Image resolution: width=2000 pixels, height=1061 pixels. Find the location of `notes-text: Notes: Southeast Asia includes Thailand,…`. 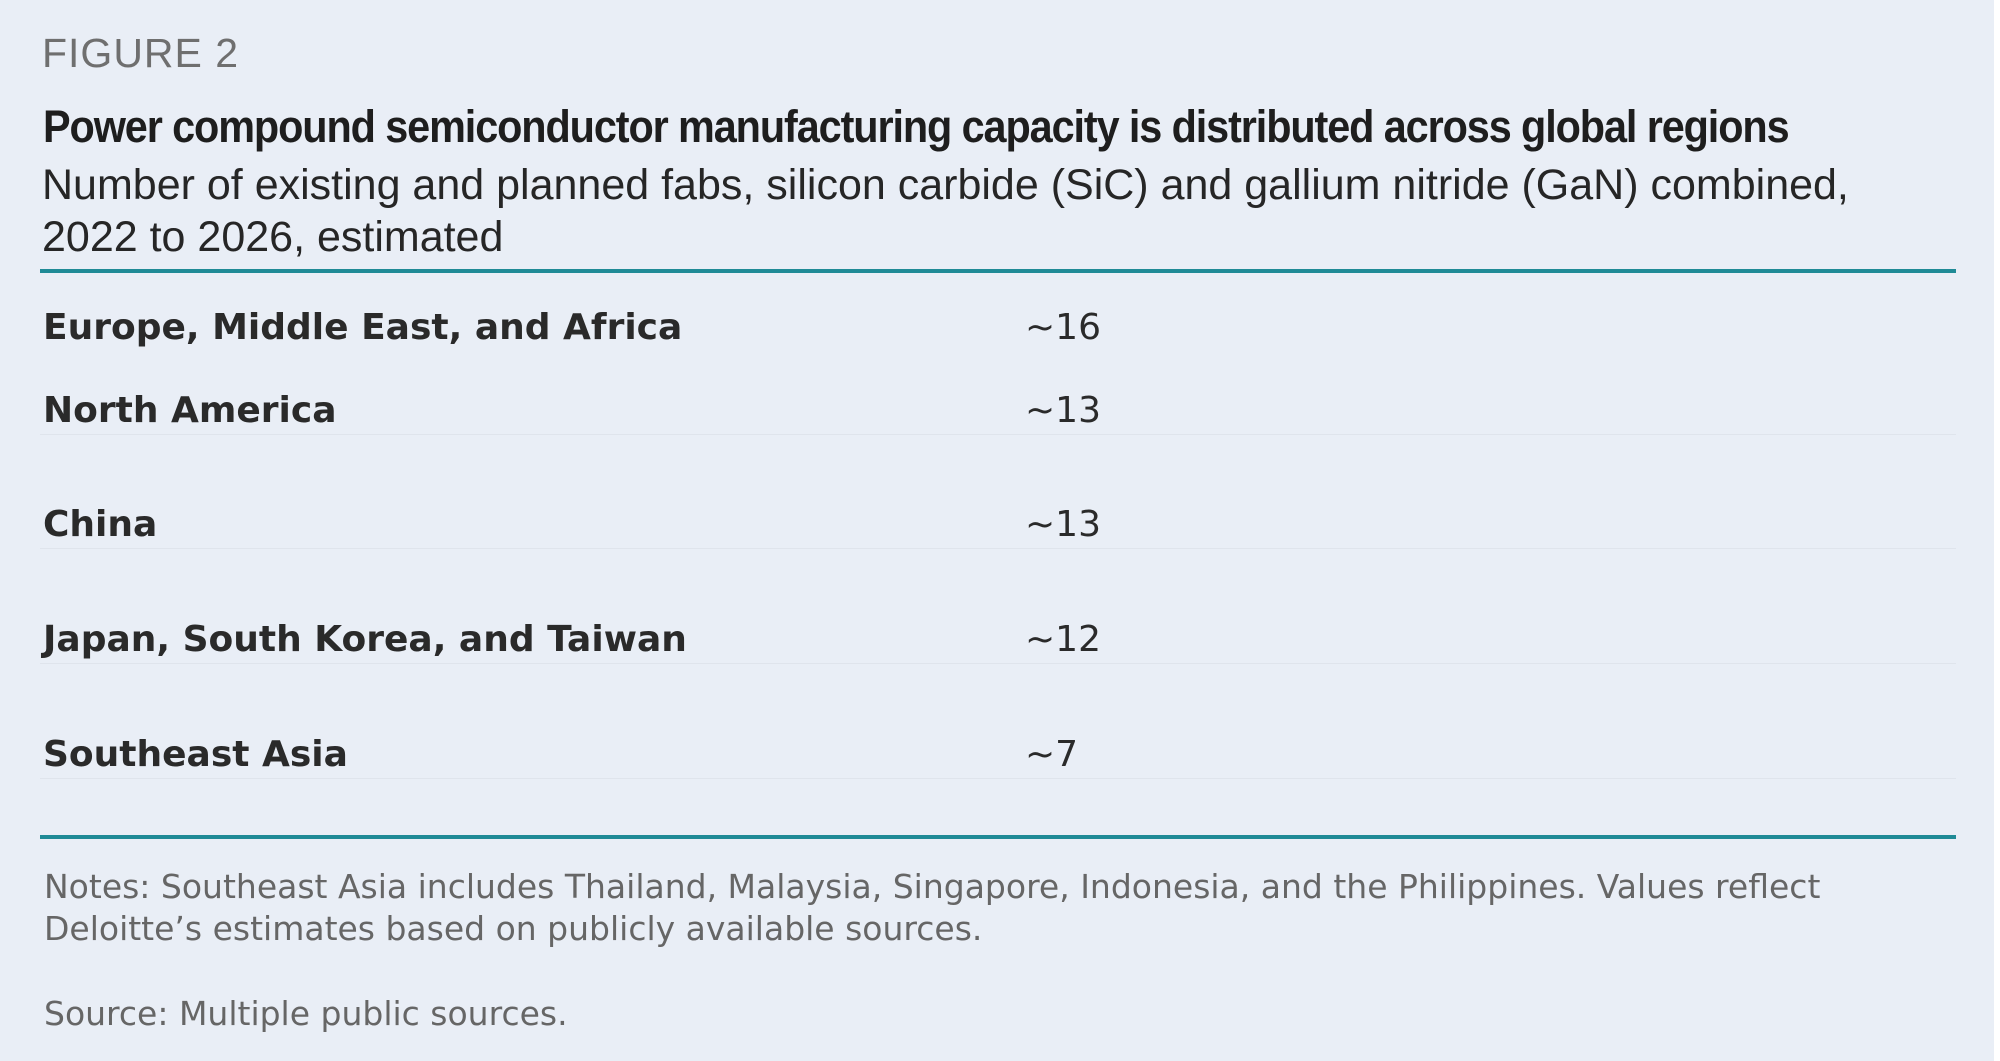

notes-text: Notes: Southeast Asia includes Thailand,… is located at coordinates (932, 907).